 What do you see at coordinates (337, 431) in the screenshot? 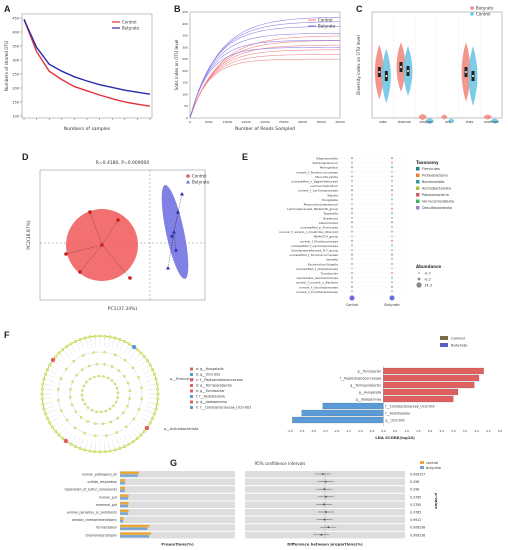
I see `lda-tick-label: -2.0` at bounding box center [337, 431].